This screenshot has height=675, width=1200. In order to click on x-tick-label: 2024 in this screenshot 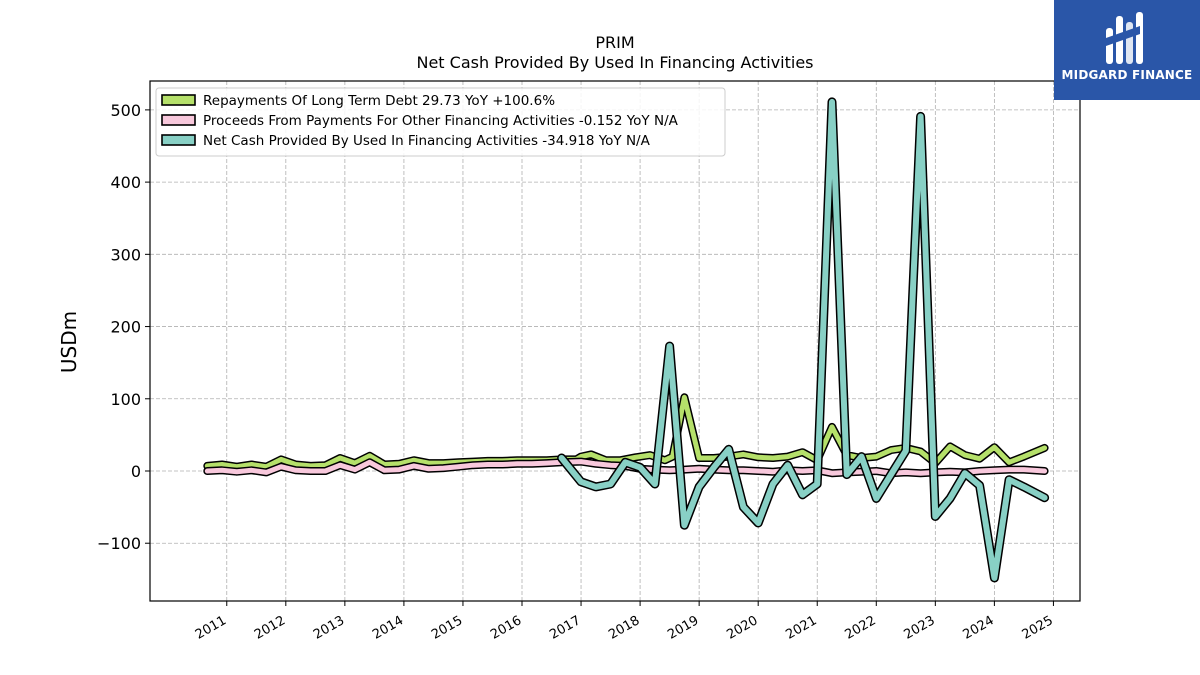, I will do `click(979, 628)`.